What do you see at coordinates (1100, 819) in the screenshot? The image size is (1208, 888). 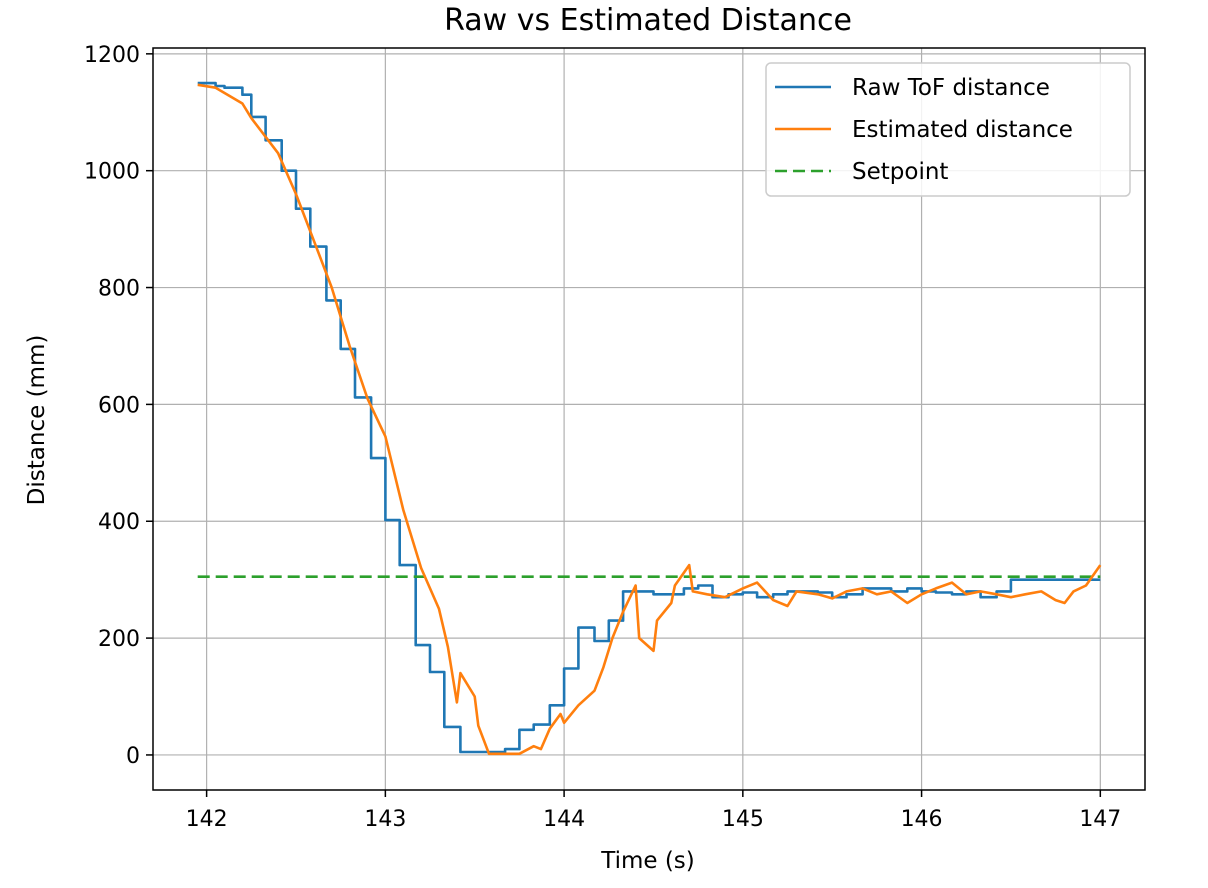 I see `x-tick-label: 147` at bounding box center [1100, 819].